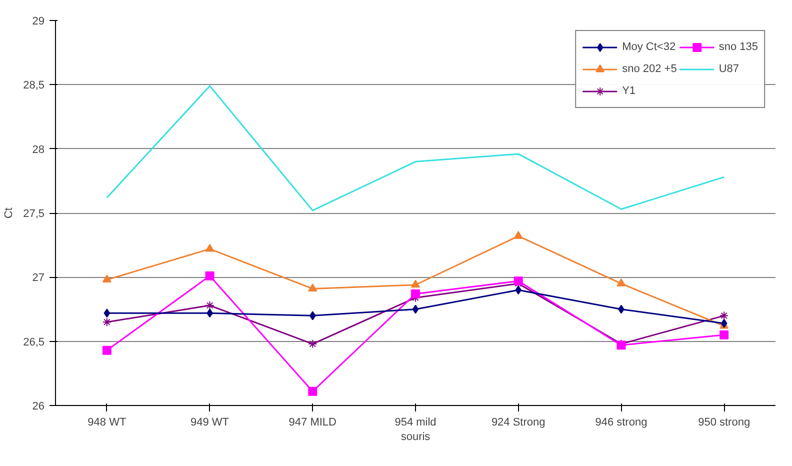 This screenshot has height=466, width=792. Describe the element at coordinates (34, 86) in the screenshot. I see `y-tick-label: 28,5` at that location.